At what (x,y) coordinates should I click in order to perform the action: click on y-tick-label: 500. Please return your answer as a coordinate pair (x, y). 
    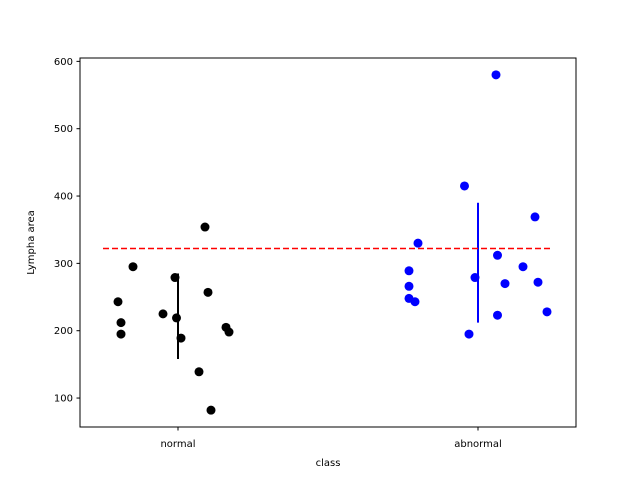
    Looking at the image, I should click on (63, 129).